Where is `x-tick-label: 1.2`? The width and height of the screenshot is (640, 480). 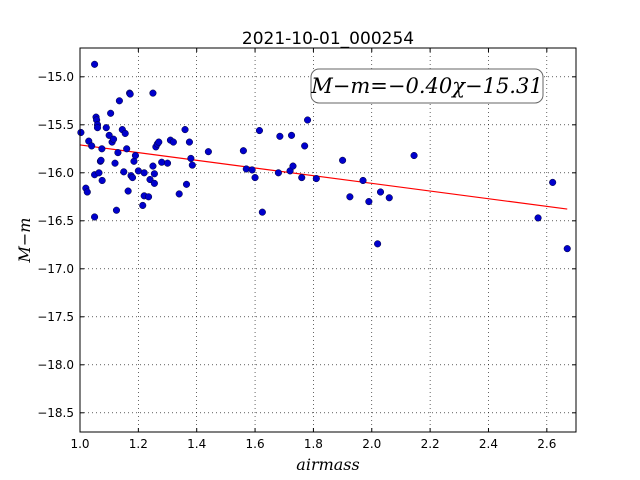 x-tick-label: 1.2 is located at coordinates (138, 444).